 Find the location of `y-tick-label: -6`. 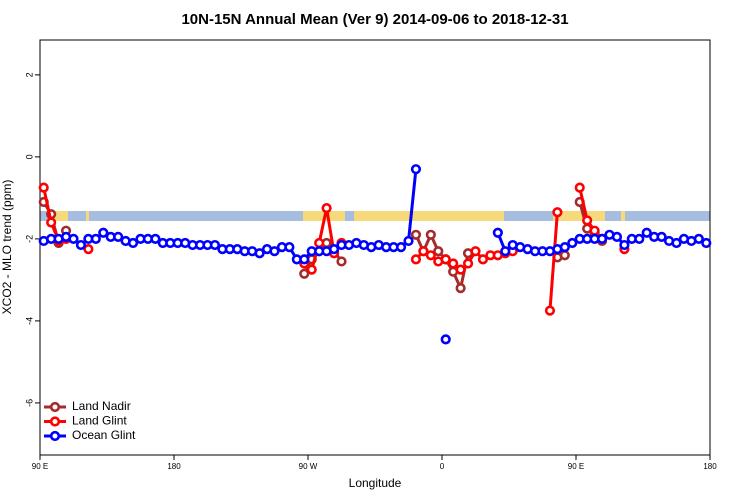

y-tick-label: -6 is located at coordinates (29, 403).